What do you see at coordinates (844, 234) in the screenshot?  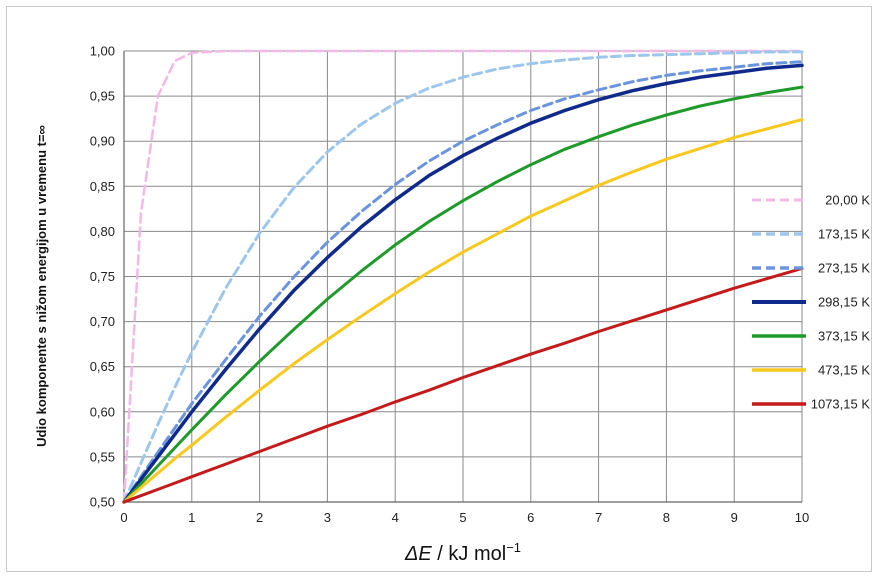 I see `legend-label: 173,15 K` at bounding box center [844, 234].